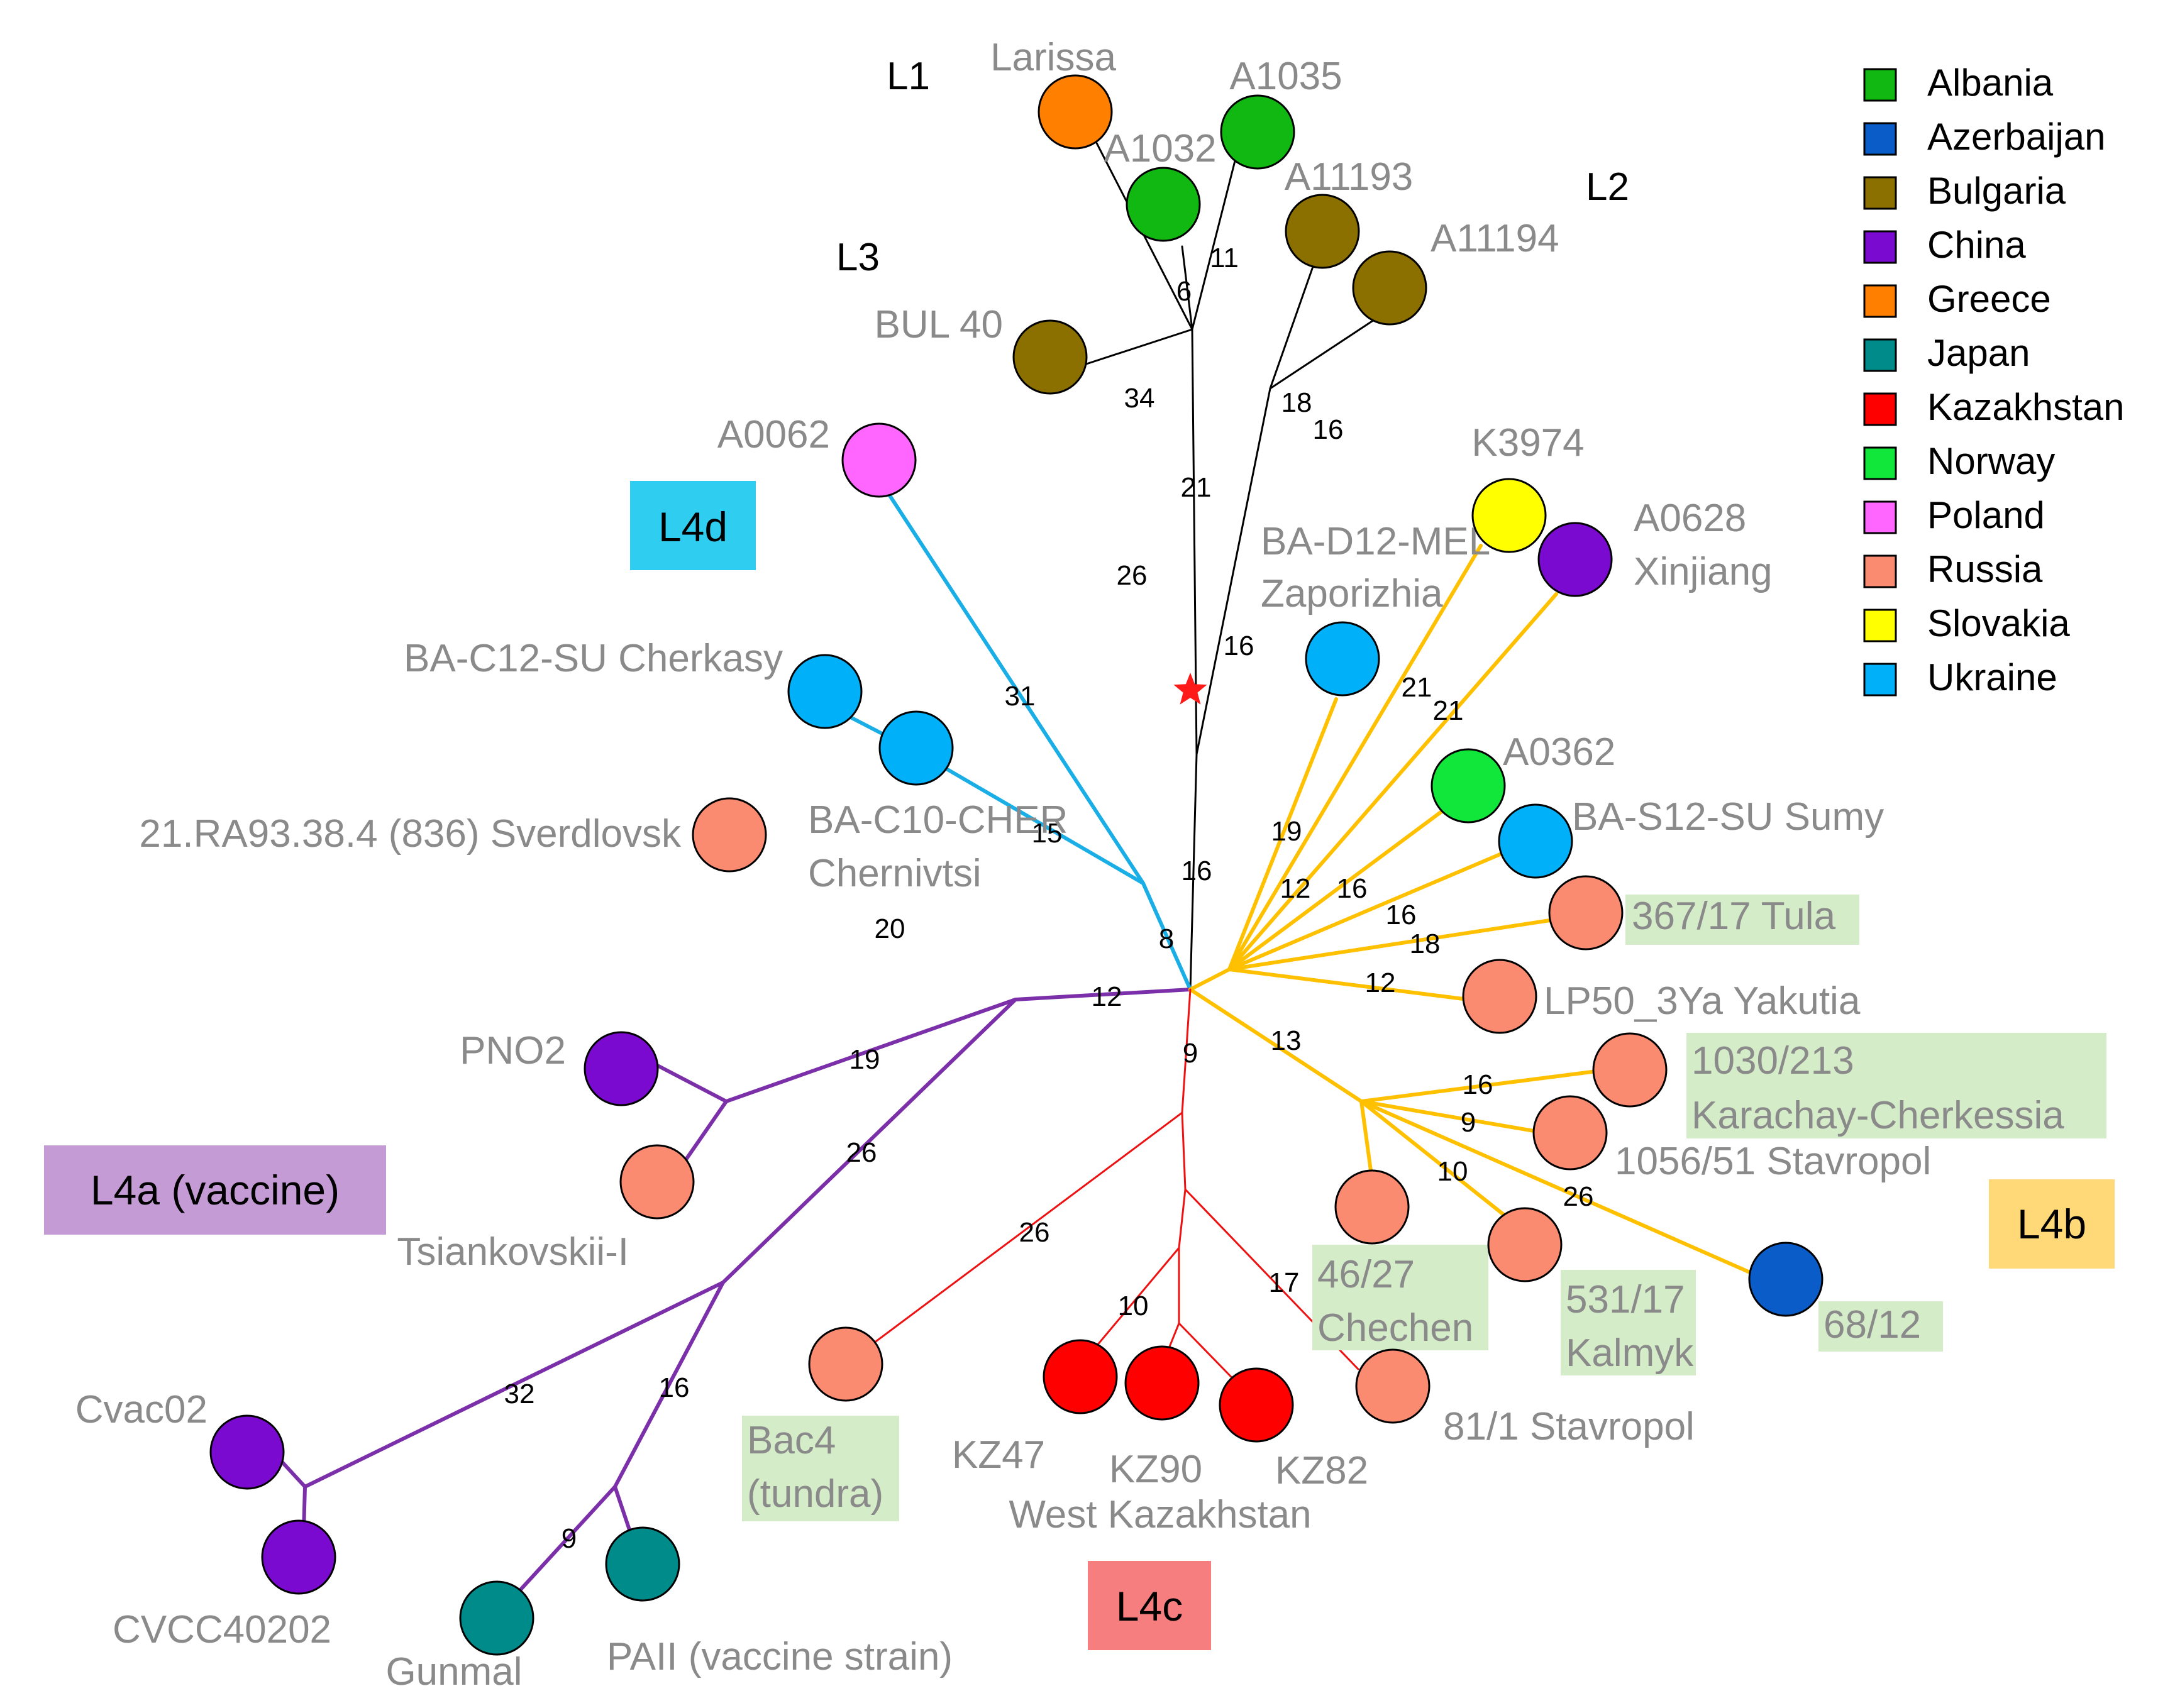 Image resolution: width=2175 pixels, height=1708 pixels. Describe the element at coordinates (1499, 997) in the screenshot. I see `strain-node-lp50-3ya-yakutia` at that location.